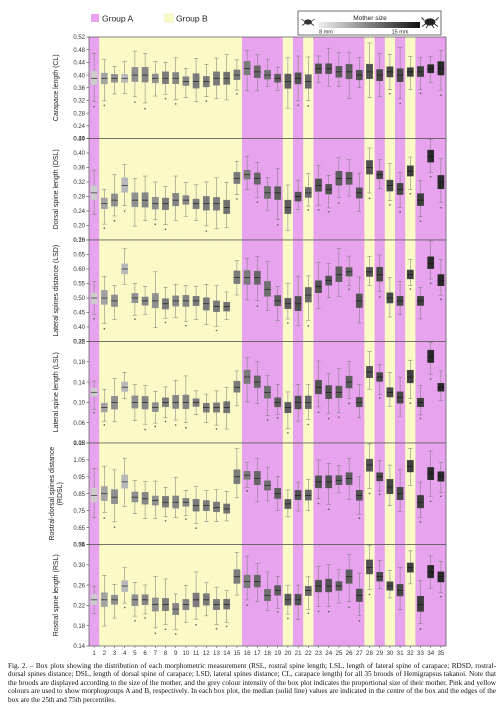 The height and width of the screenshot is (715, 502). What do you see at coordinates (277, 653) in the screenshot?
I see `x-tick-label: 19` at bounding box center [277, 653].